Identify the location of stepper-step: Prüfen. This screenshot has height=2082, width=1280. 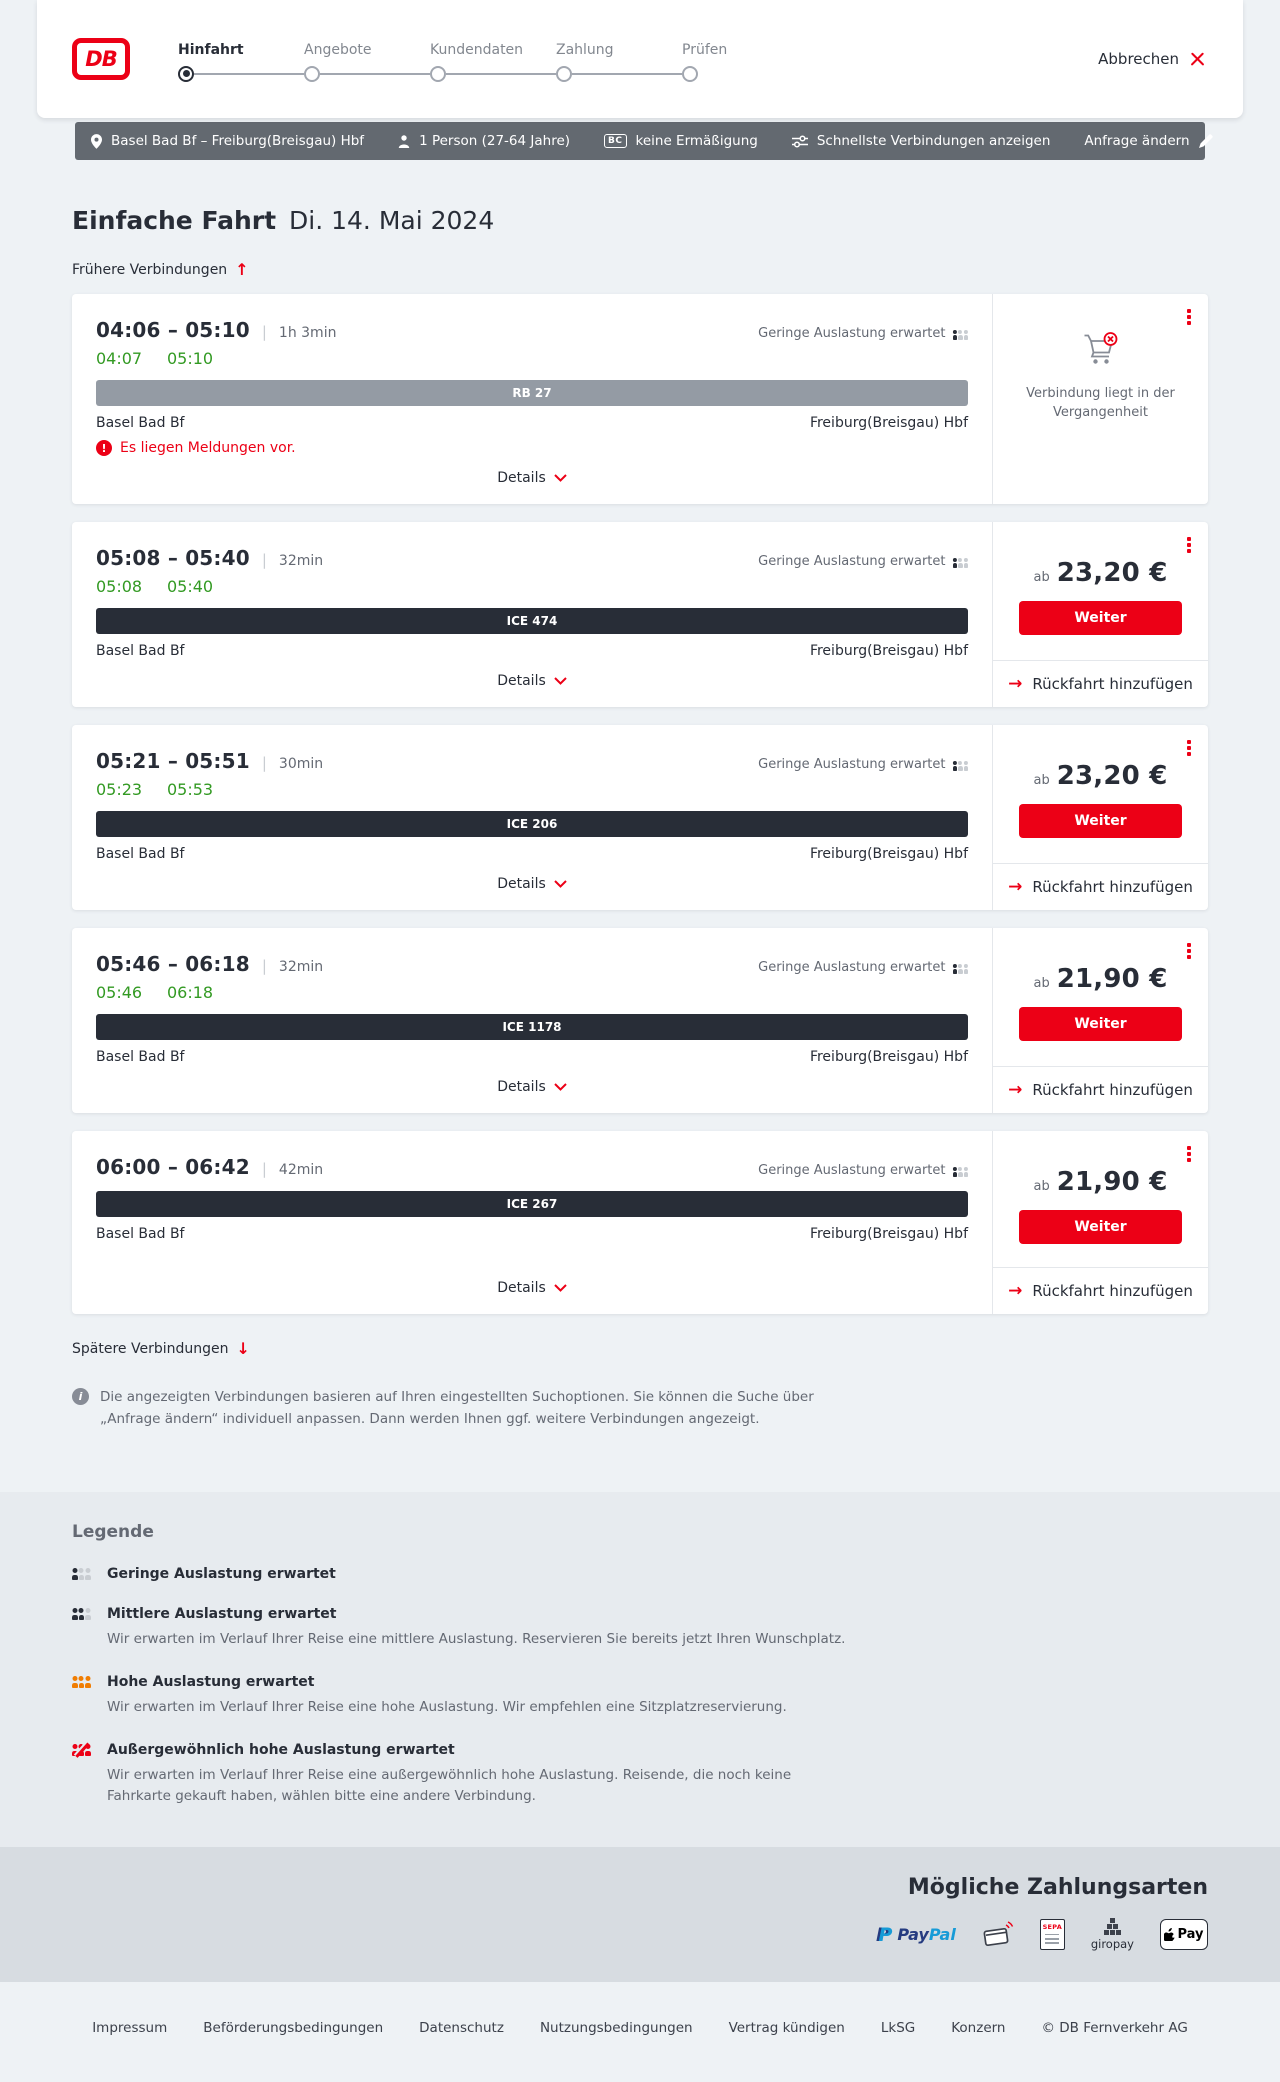
(705, 62).